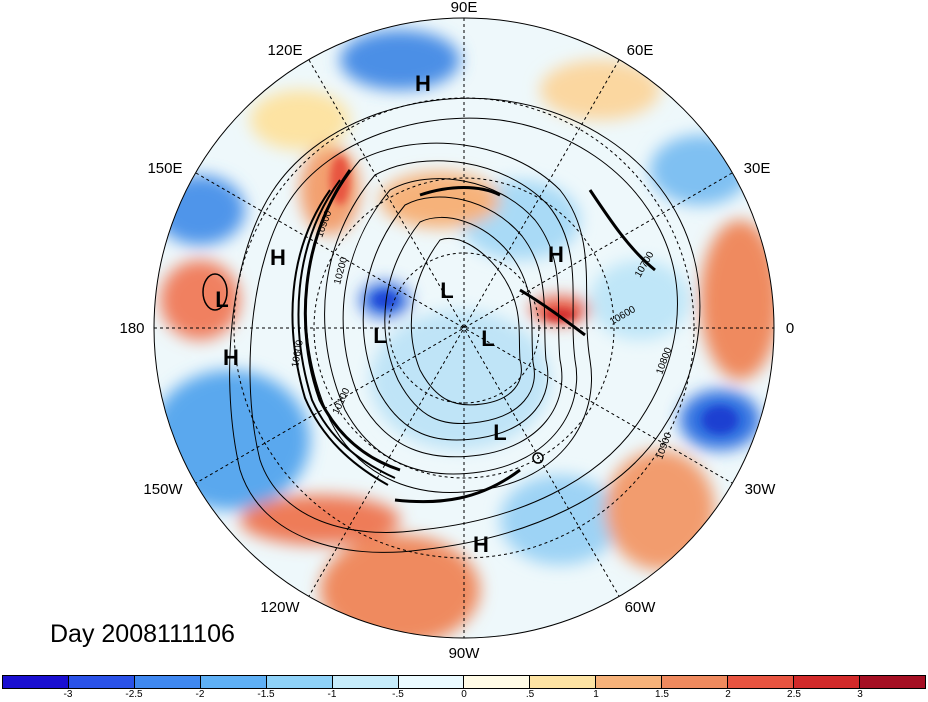  What do you see at coordinates (640, 50) in the screenshot?
I see `lon-label-60e: 60E` at bounding box center [640, 50].